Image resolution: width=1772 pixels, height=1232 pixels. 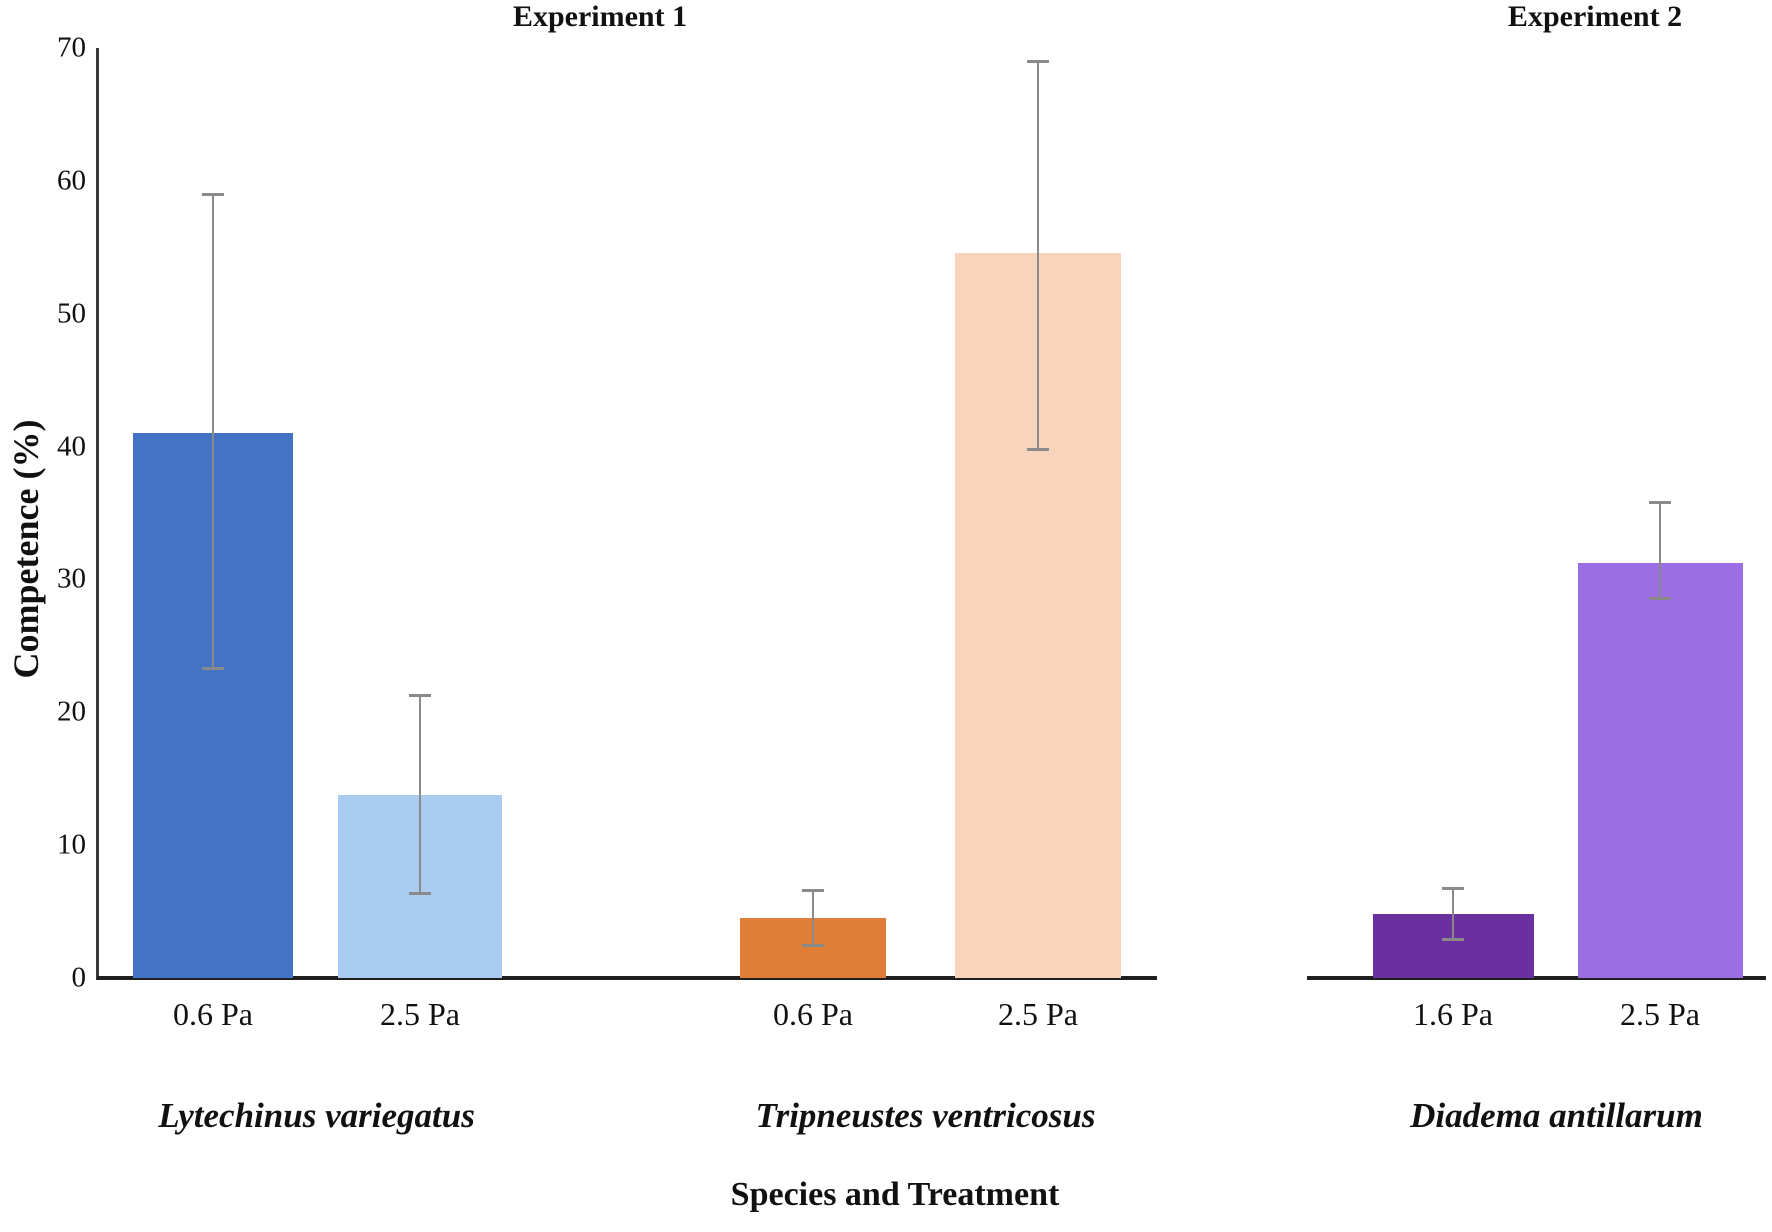 I want to click on species-label: Diadema antillarum, so click(x=1556, y=1115).